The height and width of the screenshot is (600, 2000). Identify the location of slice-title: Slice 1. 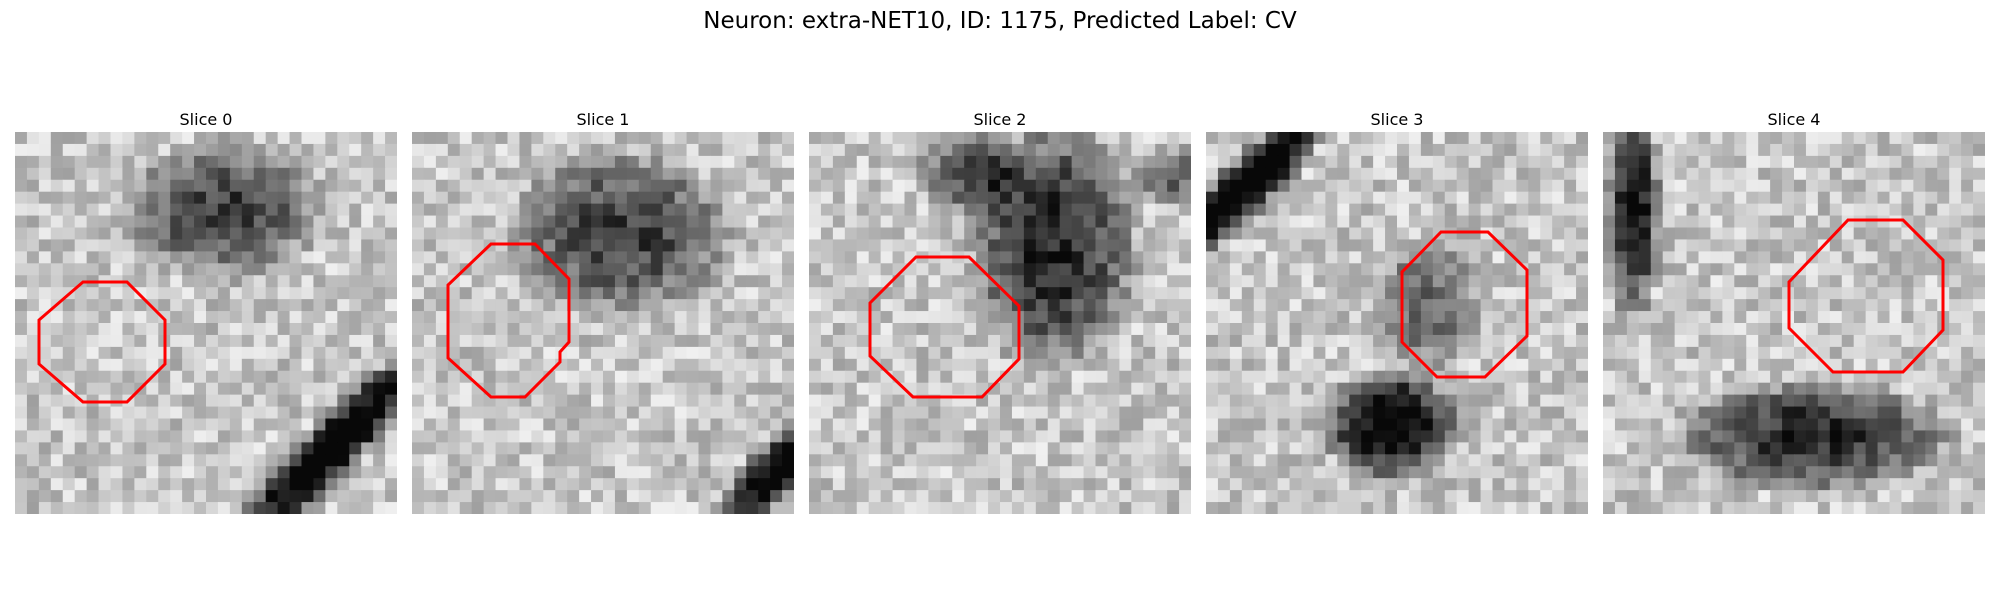
(603, 119).